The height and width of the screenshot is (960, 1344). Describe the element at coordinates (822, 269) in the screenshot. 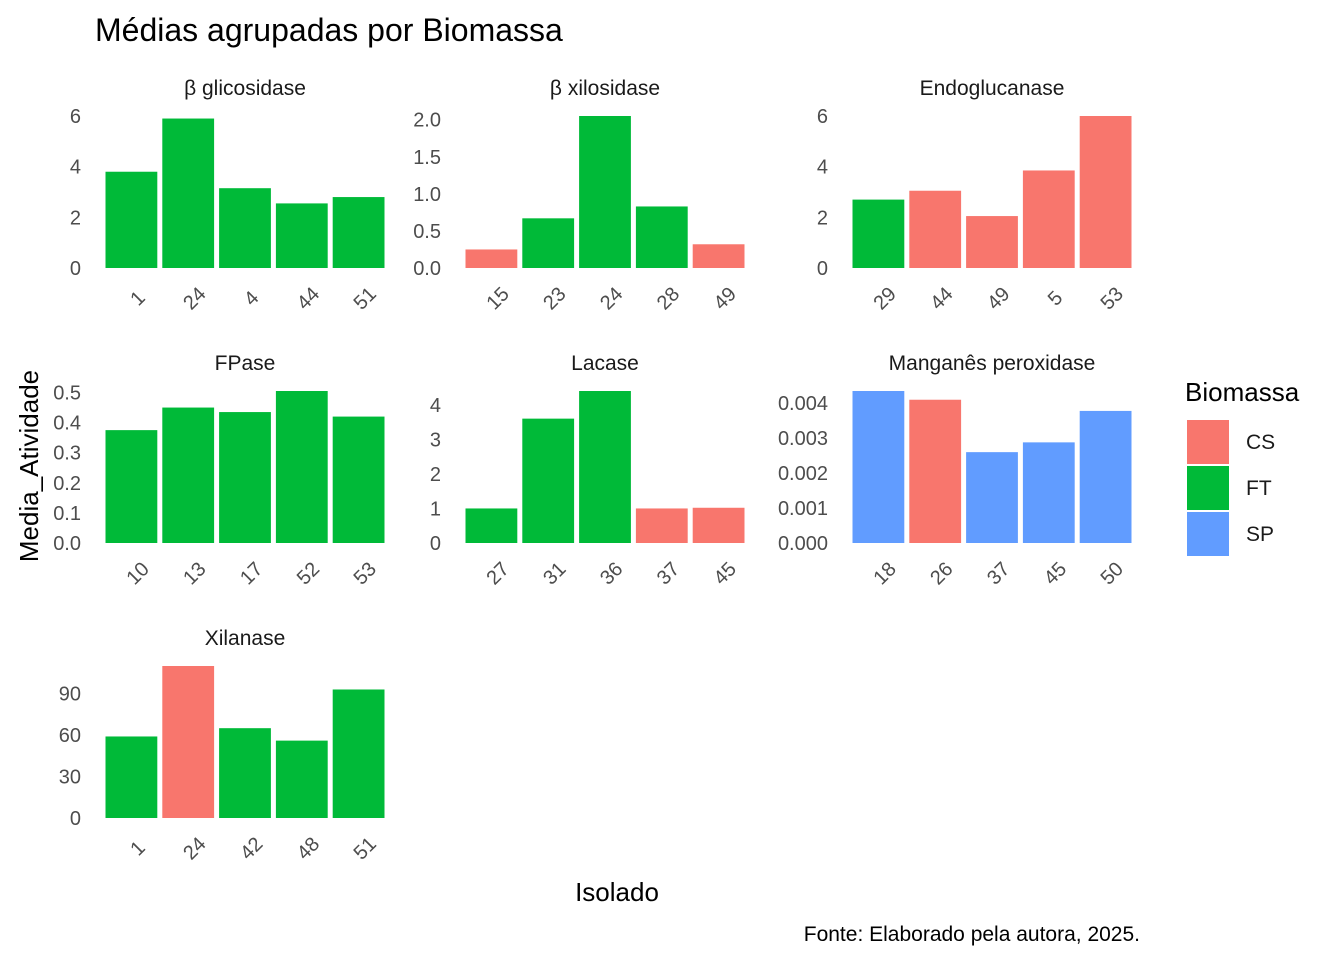

I see `facet-3-ytick-label: 0` at that location.